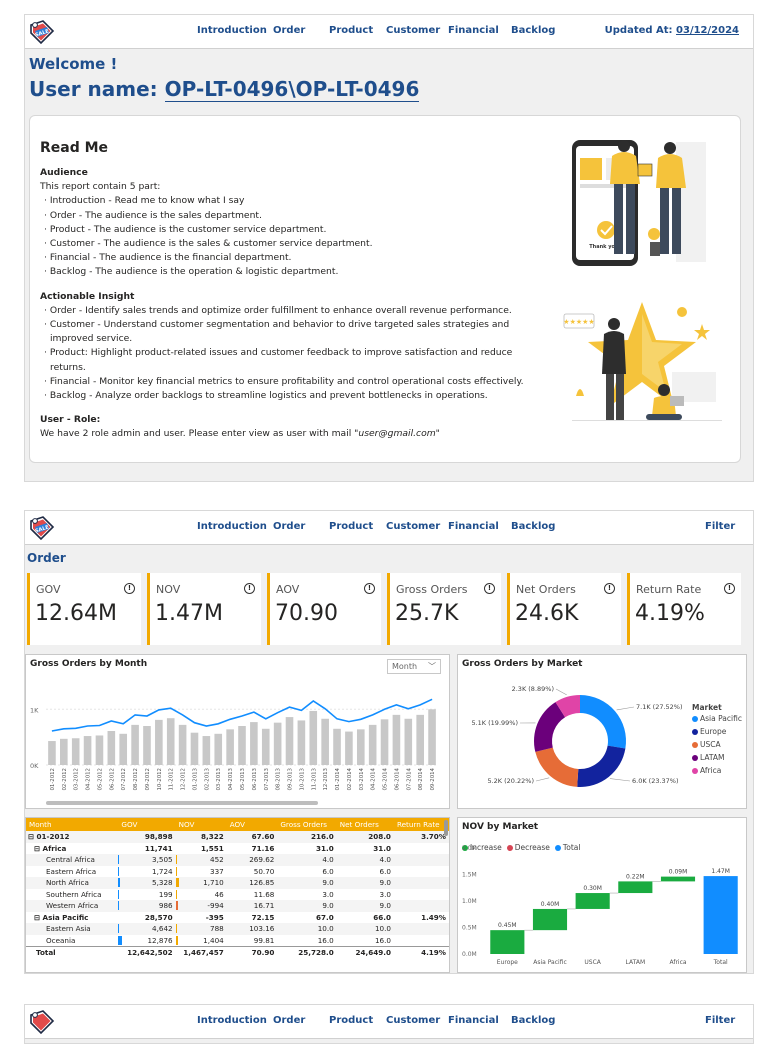 The image size is (768, 1044). Describe the element at coordinates (365, 824) in the screenshot. I see `column-header: Net Orders` at that location.